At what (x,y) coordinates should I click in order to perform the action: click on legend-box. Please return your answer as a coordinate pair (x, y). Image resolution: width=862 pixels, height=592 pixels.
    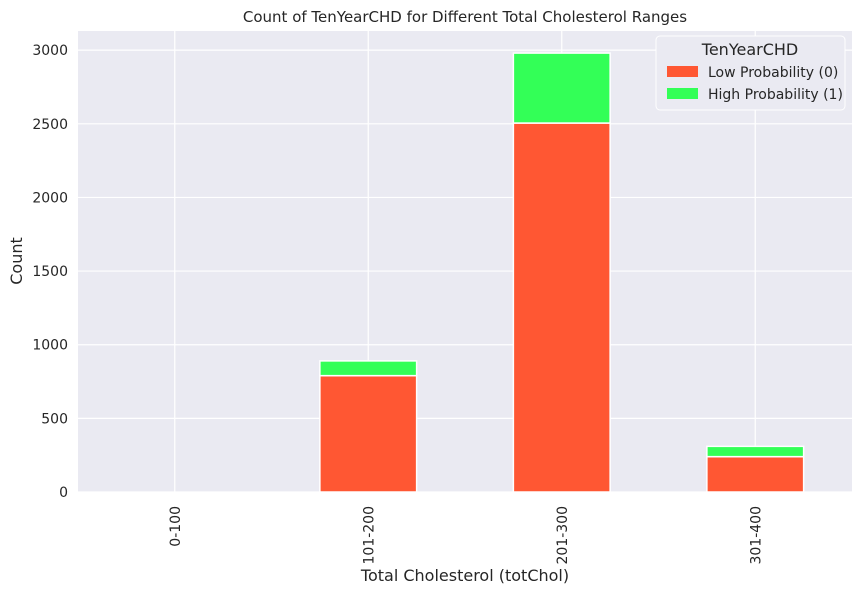
    Looking at the image, I should click on (750, 73).